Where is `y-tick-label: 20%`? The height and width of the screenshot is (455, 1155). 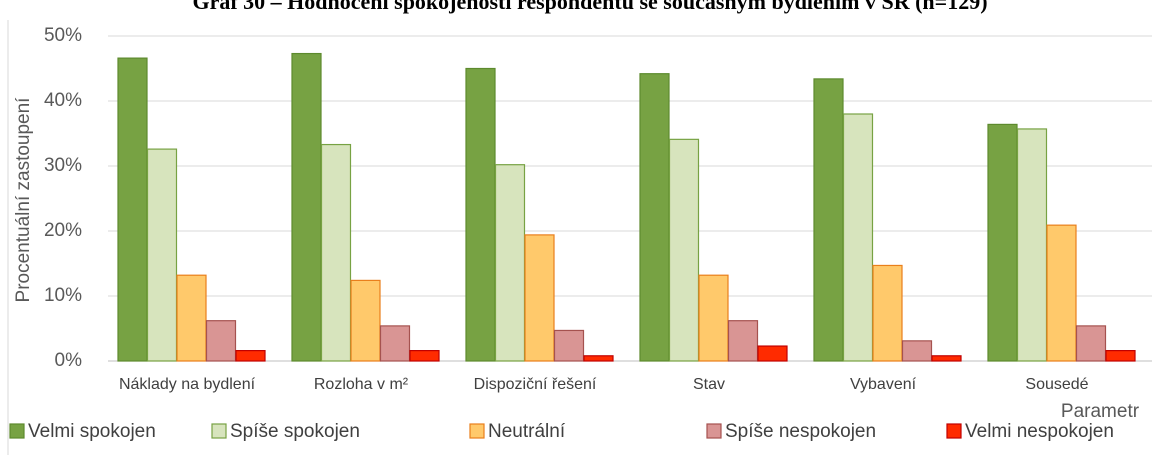
y-tick-label: 20% is located at coordinates (63, 230).